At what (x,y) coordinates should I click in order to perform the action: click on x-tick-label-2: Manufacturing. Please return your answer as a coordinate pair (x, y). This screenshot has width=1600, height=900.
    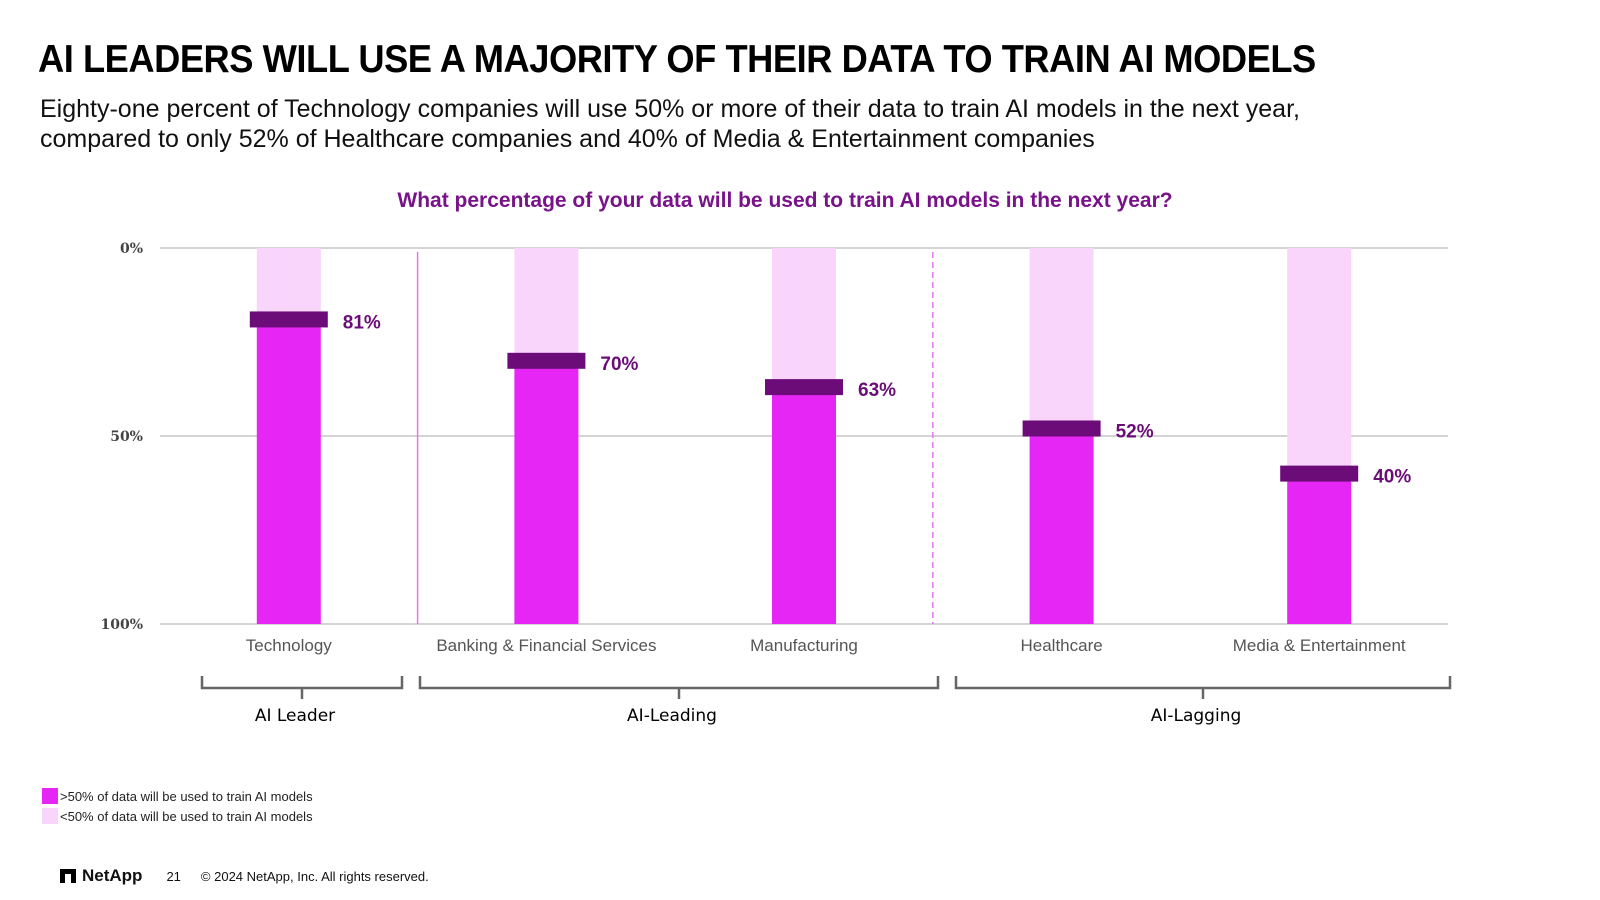
    Looking at the image, I should click on (804, 645).